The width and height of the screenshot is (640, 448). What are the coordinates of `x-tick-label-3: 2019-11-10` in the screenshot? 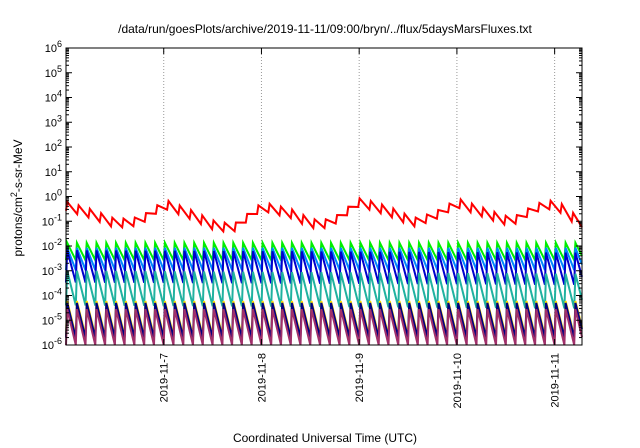 It's located at (458, 380).